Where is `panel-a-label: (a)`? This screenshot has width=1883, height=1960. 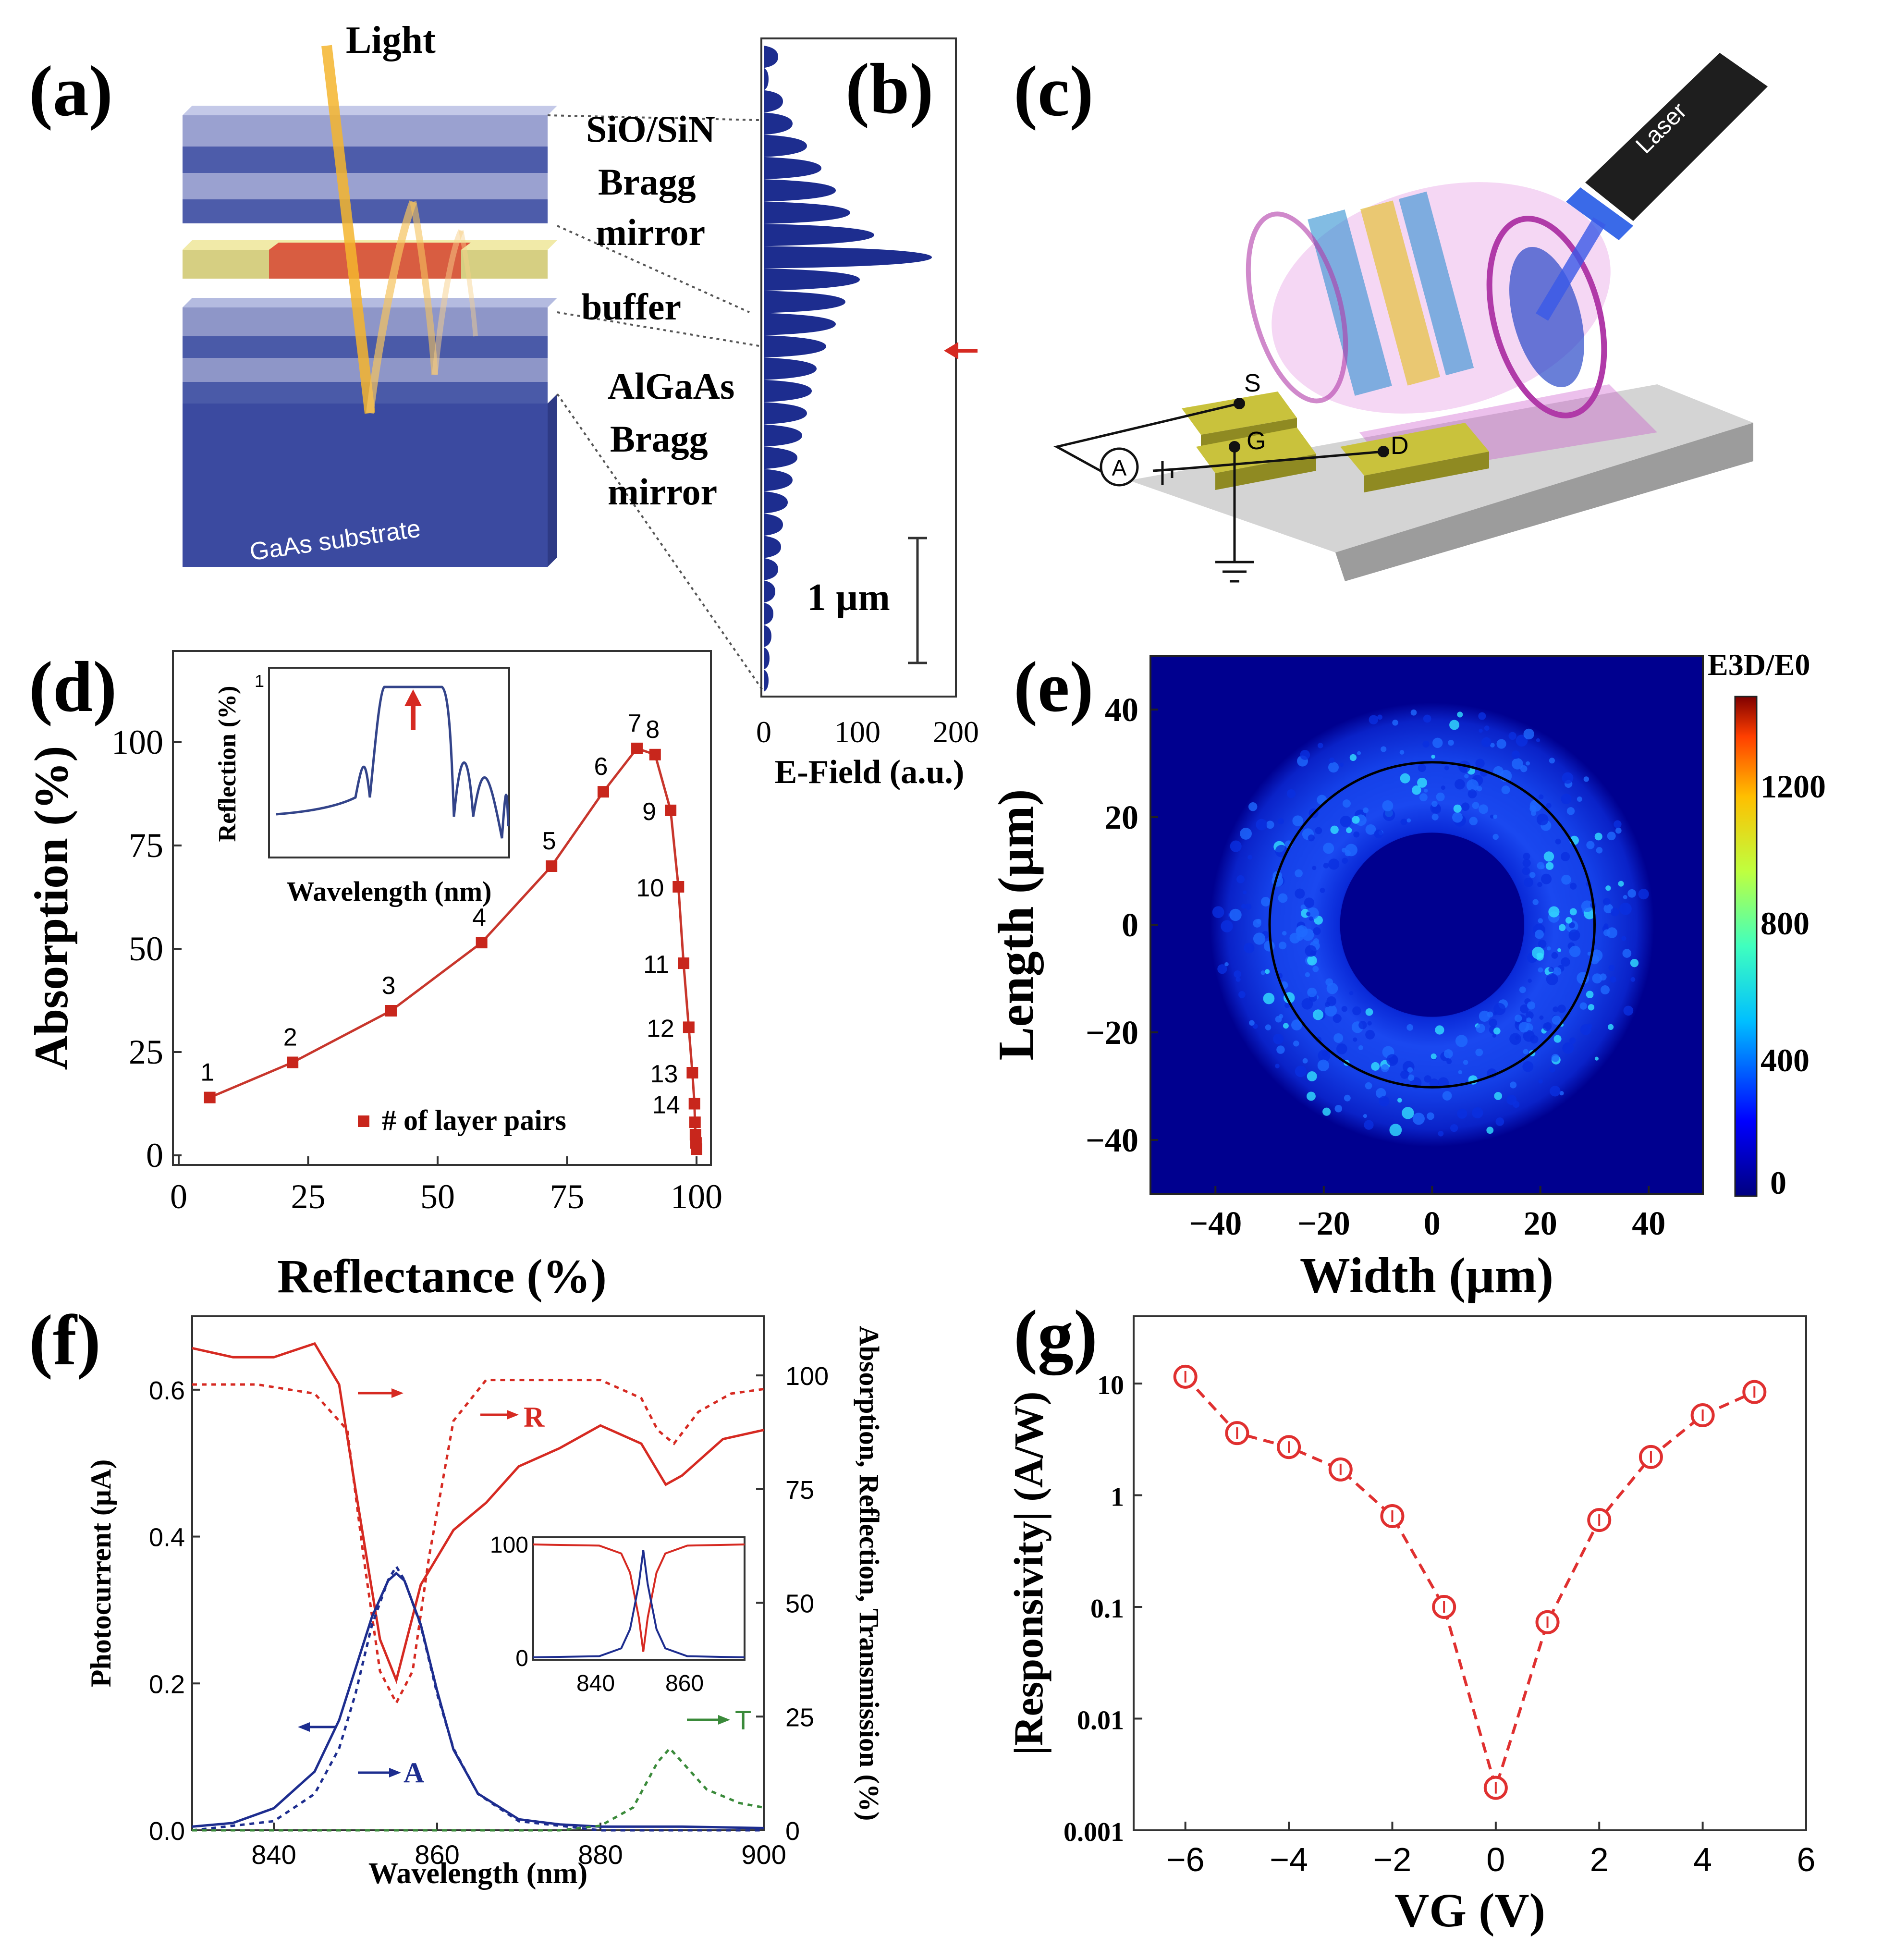 panel-a-label: (a) is located at coordinates (71, 91).